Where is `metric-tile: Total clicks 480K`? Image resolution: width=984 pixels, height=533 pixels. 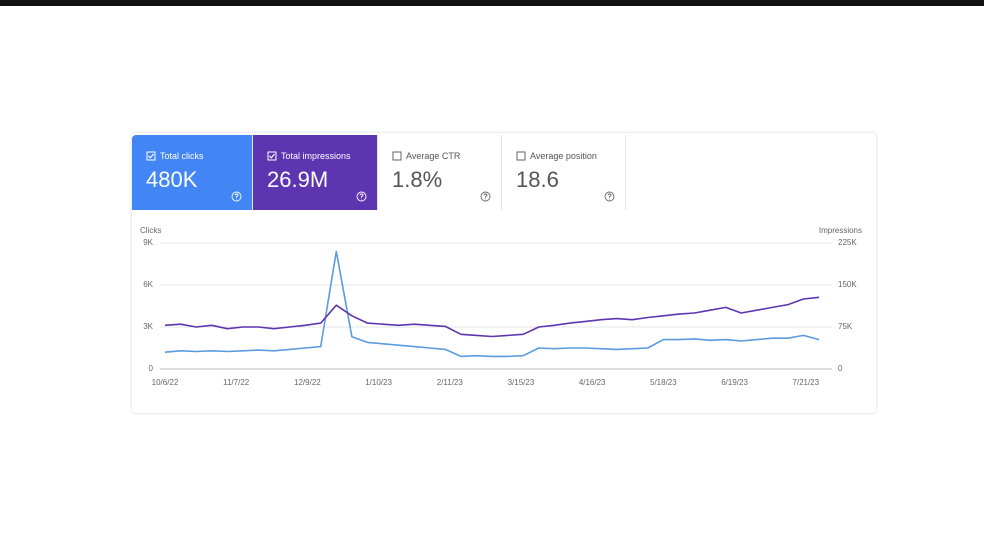 metric-tile: Total clicks 480K is located at coordinates (192, 172).